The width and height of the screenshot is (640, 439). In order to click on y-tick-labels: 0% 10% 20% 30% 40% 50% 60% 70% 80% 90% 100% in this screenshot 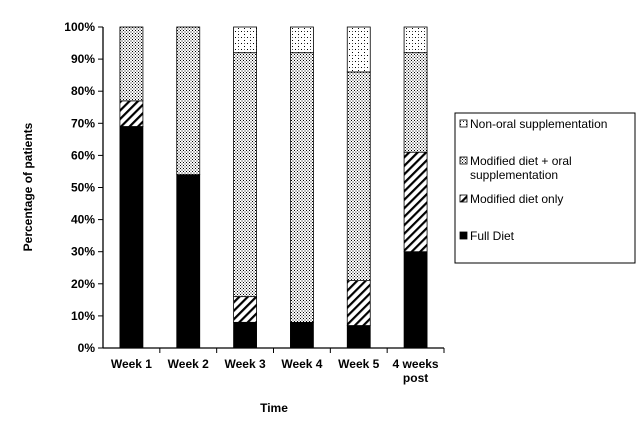, I will do `click(79, 187)`.